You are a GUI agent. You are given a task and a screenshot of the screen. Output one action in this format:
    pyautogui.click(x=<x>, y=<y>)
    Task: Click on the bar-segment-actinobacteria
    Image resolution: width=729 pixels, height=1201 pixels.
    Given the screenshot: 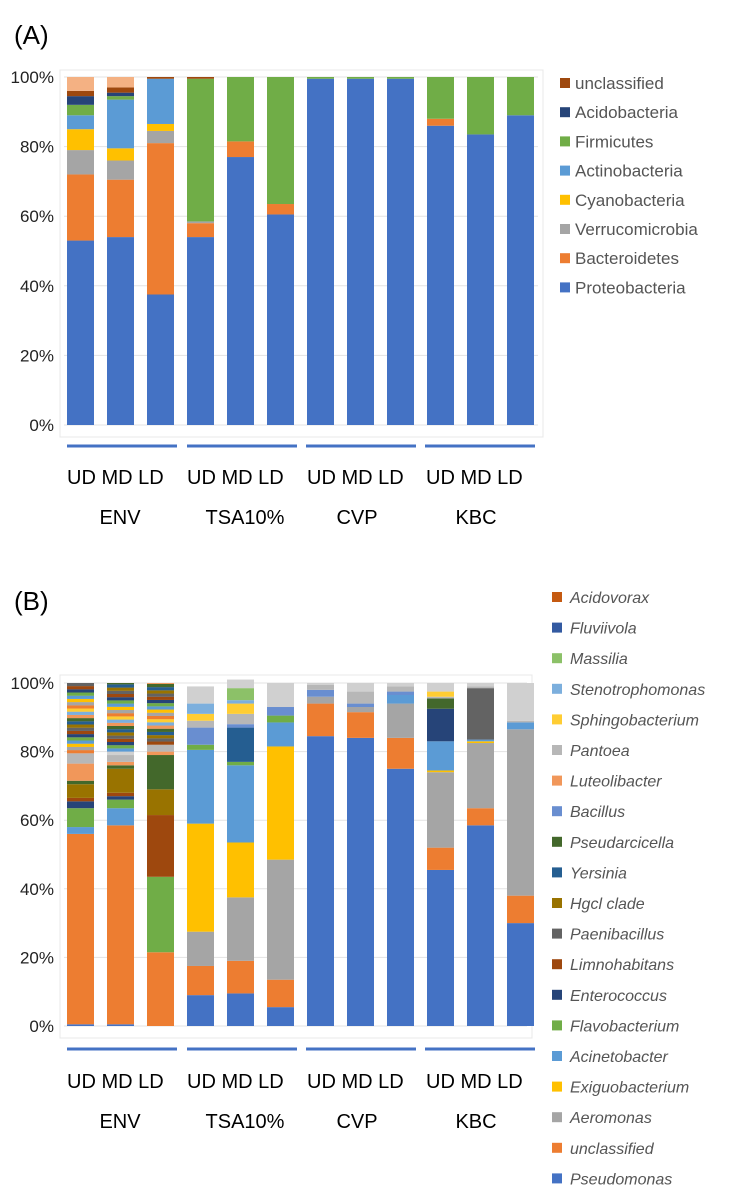 What is the action you would take?
    pyautogui.click(x=80, y=122)
    